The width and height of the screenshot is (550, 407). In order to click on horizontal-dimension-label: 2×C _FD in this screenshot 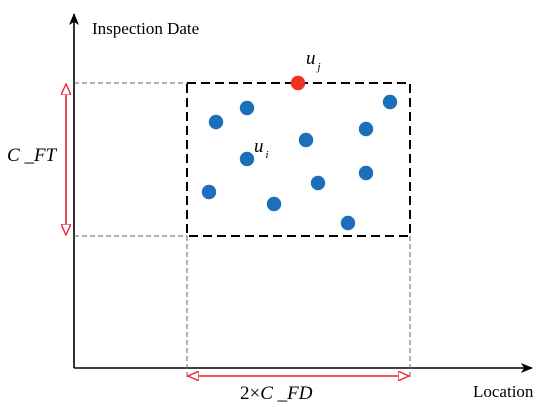, I will do `click(276, 393)`.